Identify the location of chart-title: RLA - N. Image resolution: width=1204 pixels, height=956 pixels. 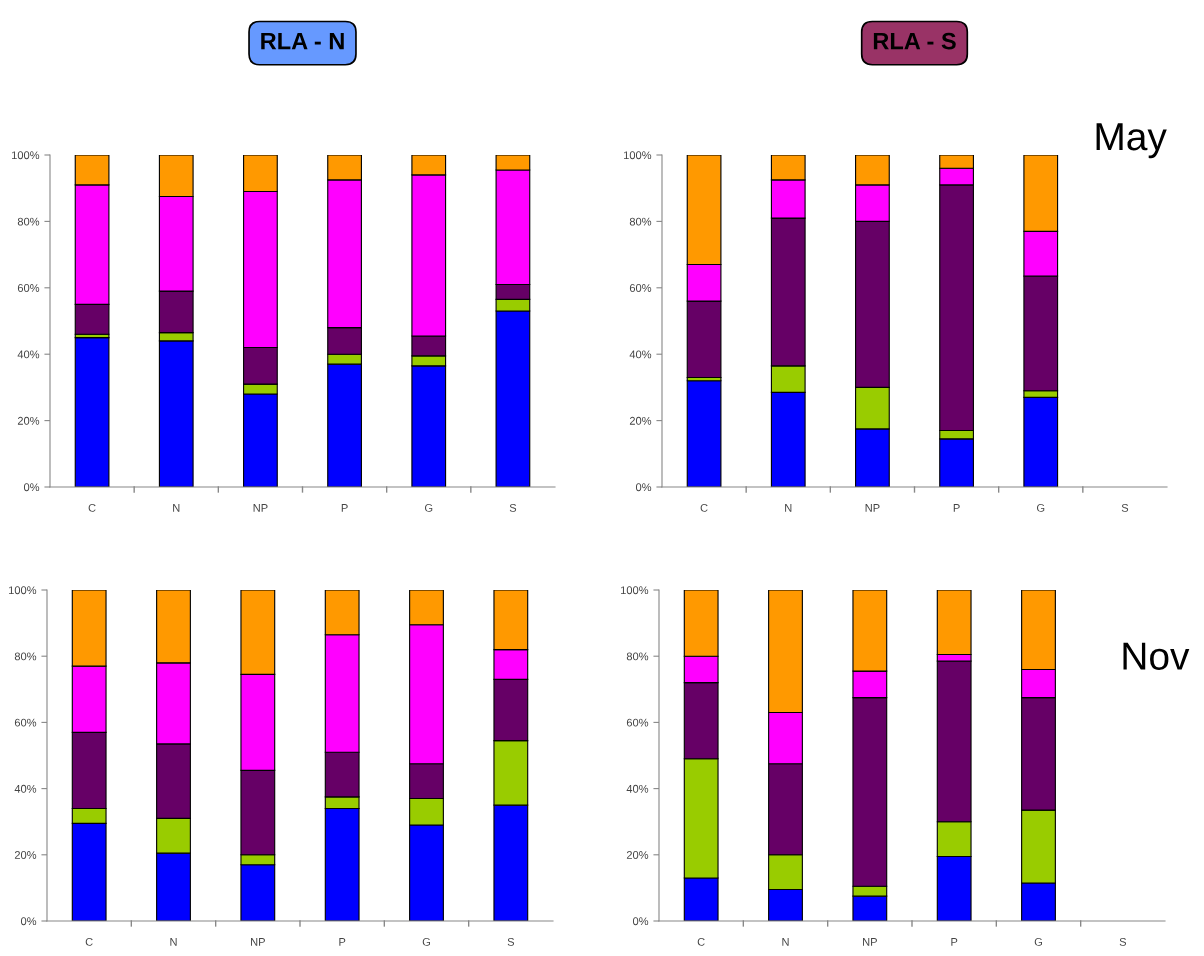
(302, 41).